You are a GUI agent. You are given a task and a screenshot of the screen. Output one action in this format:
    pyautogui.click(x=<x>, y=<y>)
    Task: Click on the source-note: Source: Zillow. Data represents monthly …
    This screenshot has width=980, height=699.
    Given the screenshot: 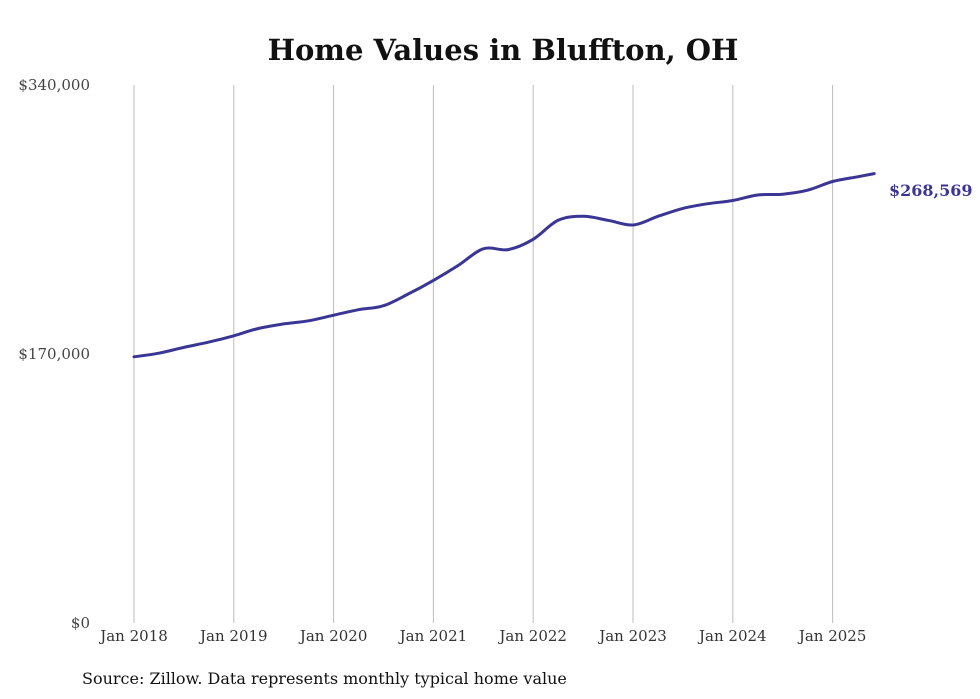 What is the action you would take?
    pyautogui.click(x=324, y=678)
    